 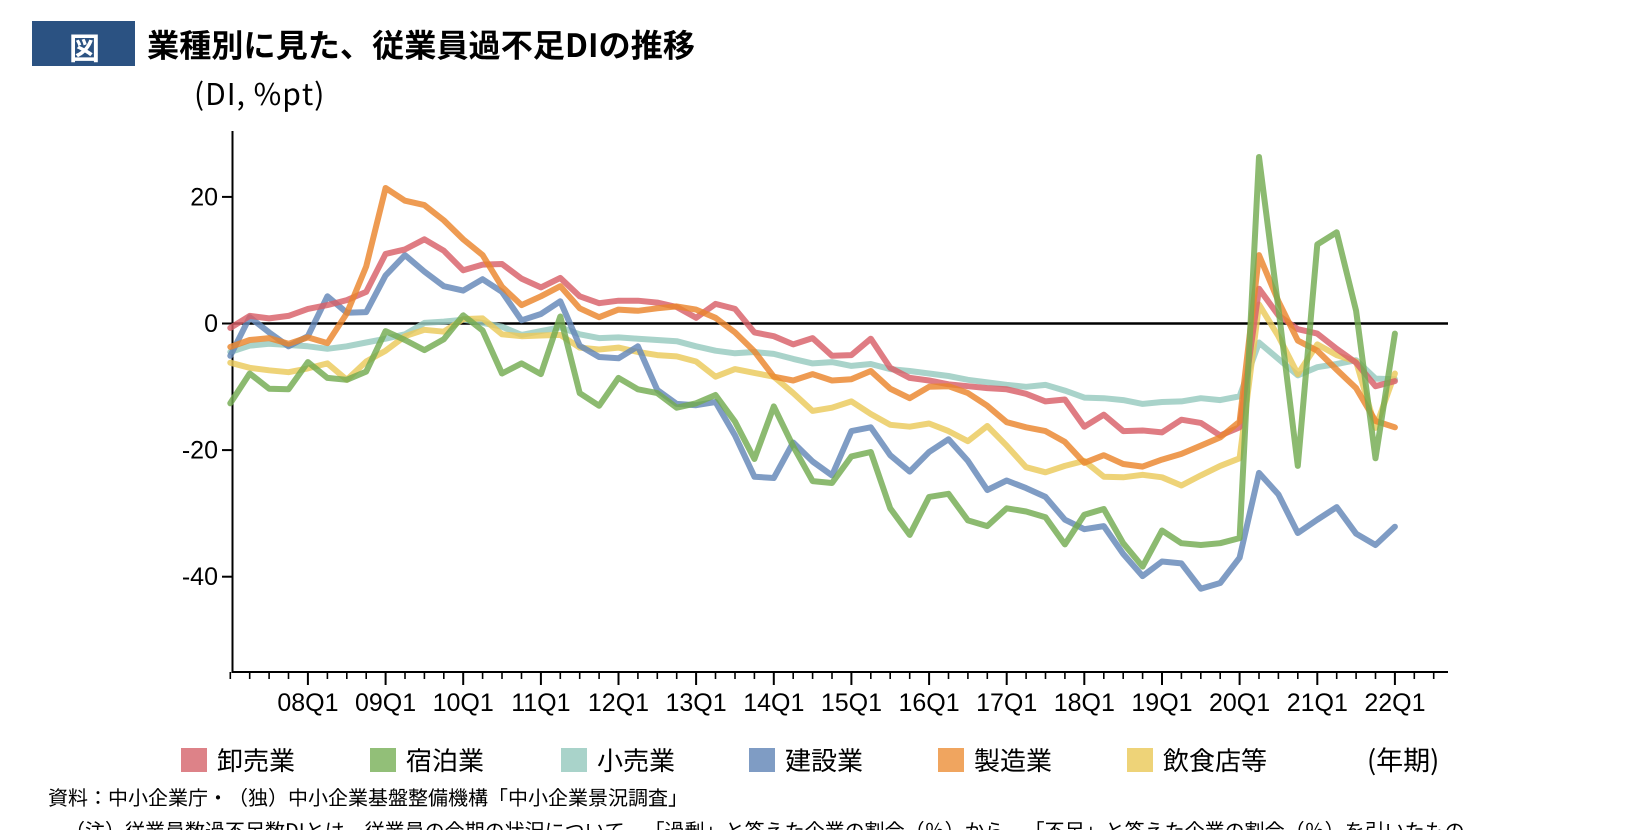 What do you see at coordinates (773, 703) in the screenshot?
I see `svg-text: 14Q1` at bounding box center [773, 703].